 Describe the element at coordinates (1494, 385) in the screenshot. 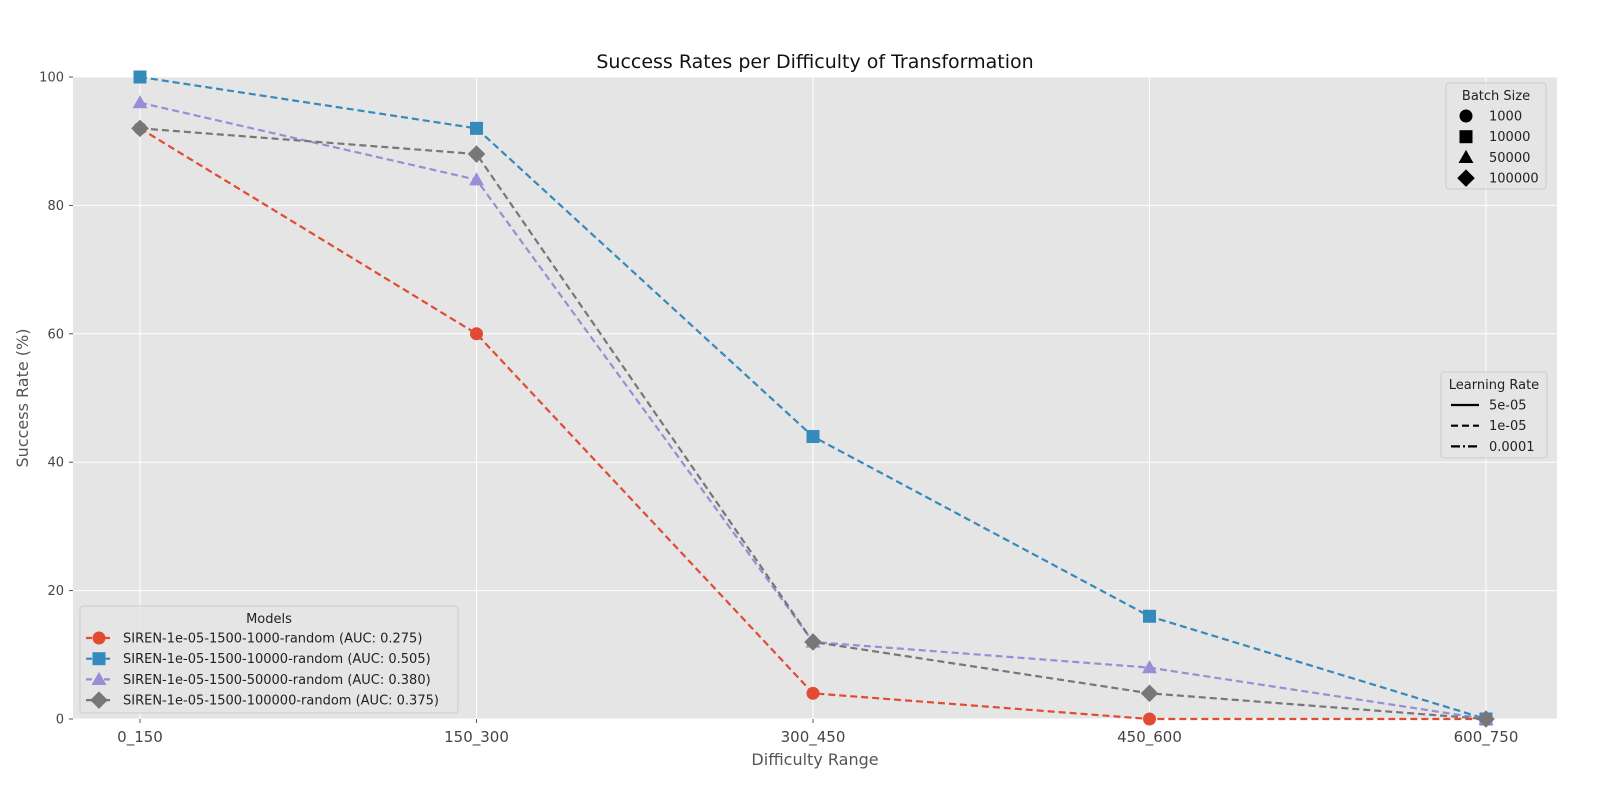

I see `legend-learning-rate-title: Learning Rate` at that location.